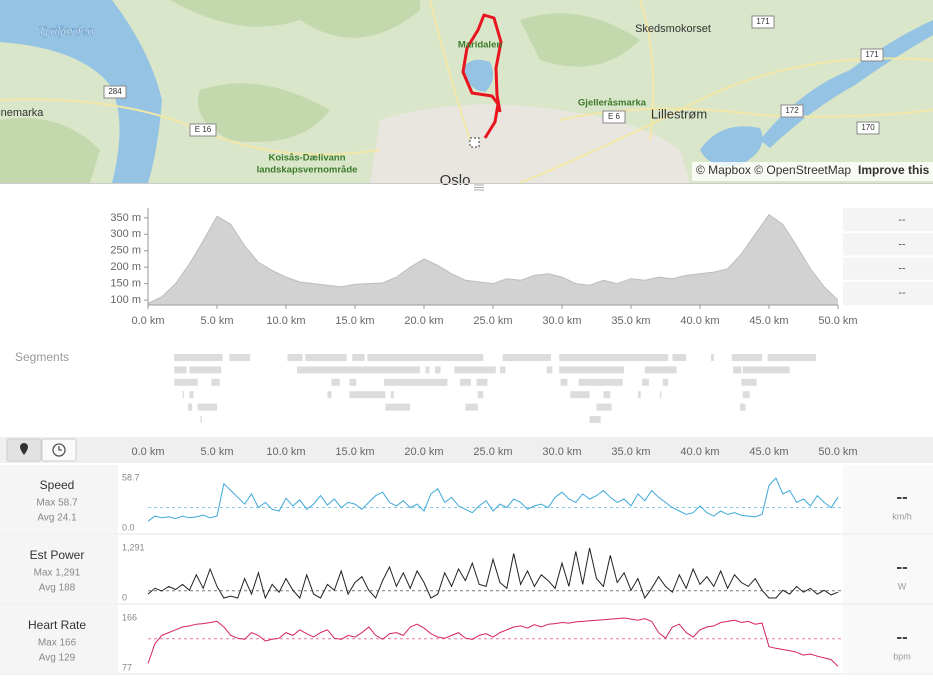 The width and height of the screenshot is (933, 680). I want to click on attribution-box, so click(812, 171).